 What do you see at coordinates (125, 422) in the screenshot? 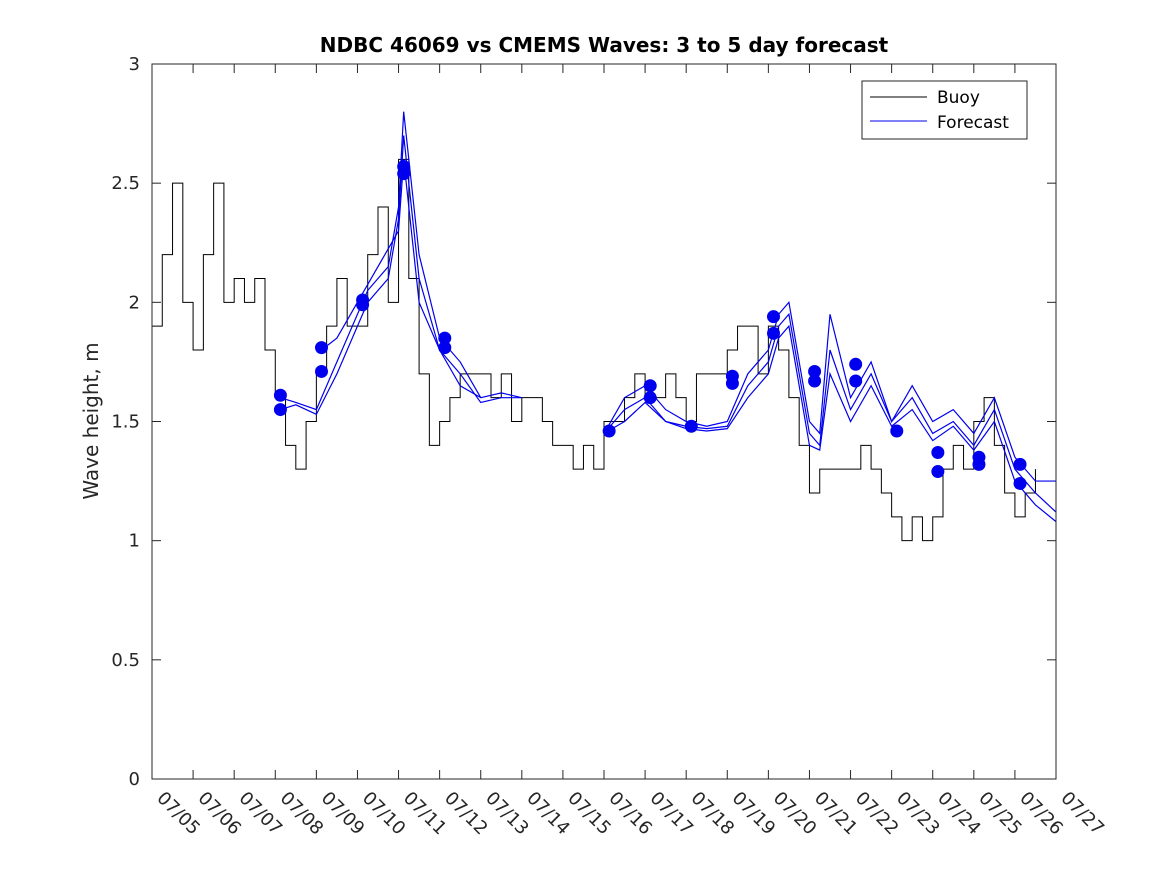
I see `y-tick-label: 1.5` at bounding box center [125, 422].